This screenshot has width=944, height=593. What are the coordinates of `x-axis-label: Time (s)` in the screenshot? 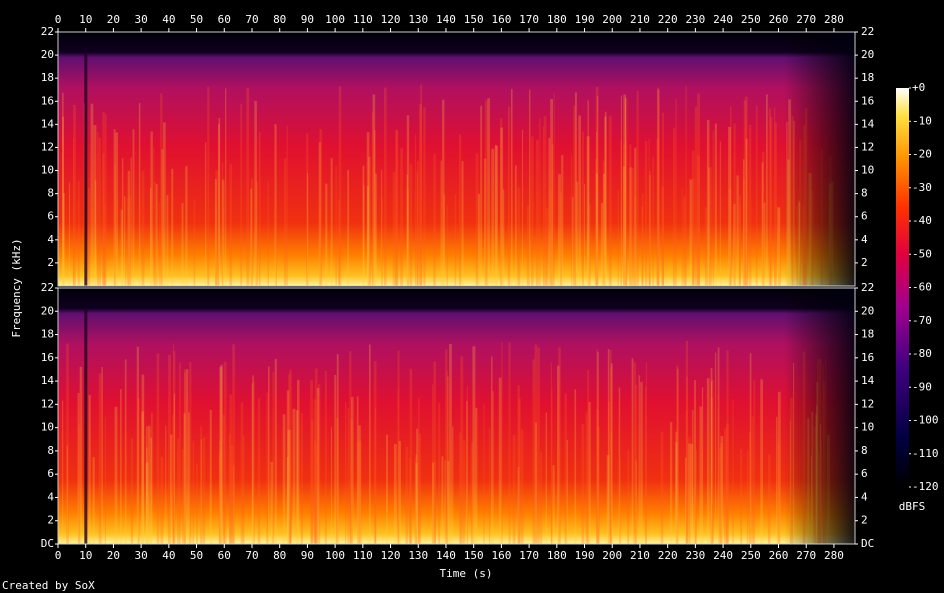 It's located at (466, 573).